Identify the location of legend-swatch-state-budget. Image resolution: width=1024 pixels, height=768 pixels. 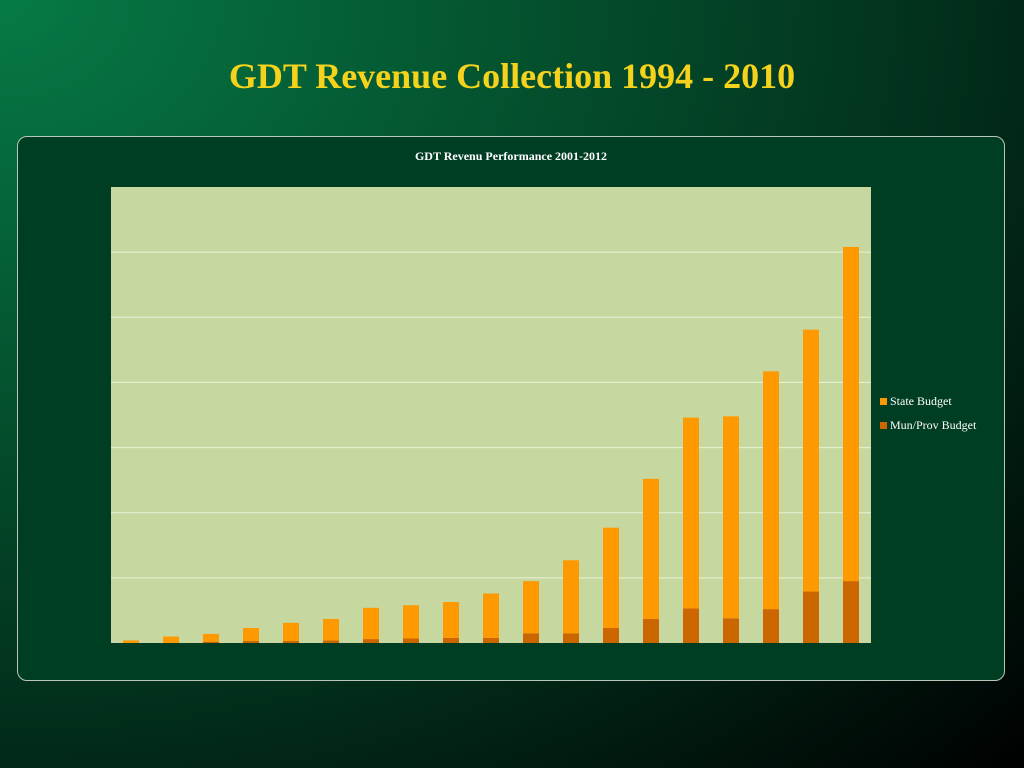
(883, 401).